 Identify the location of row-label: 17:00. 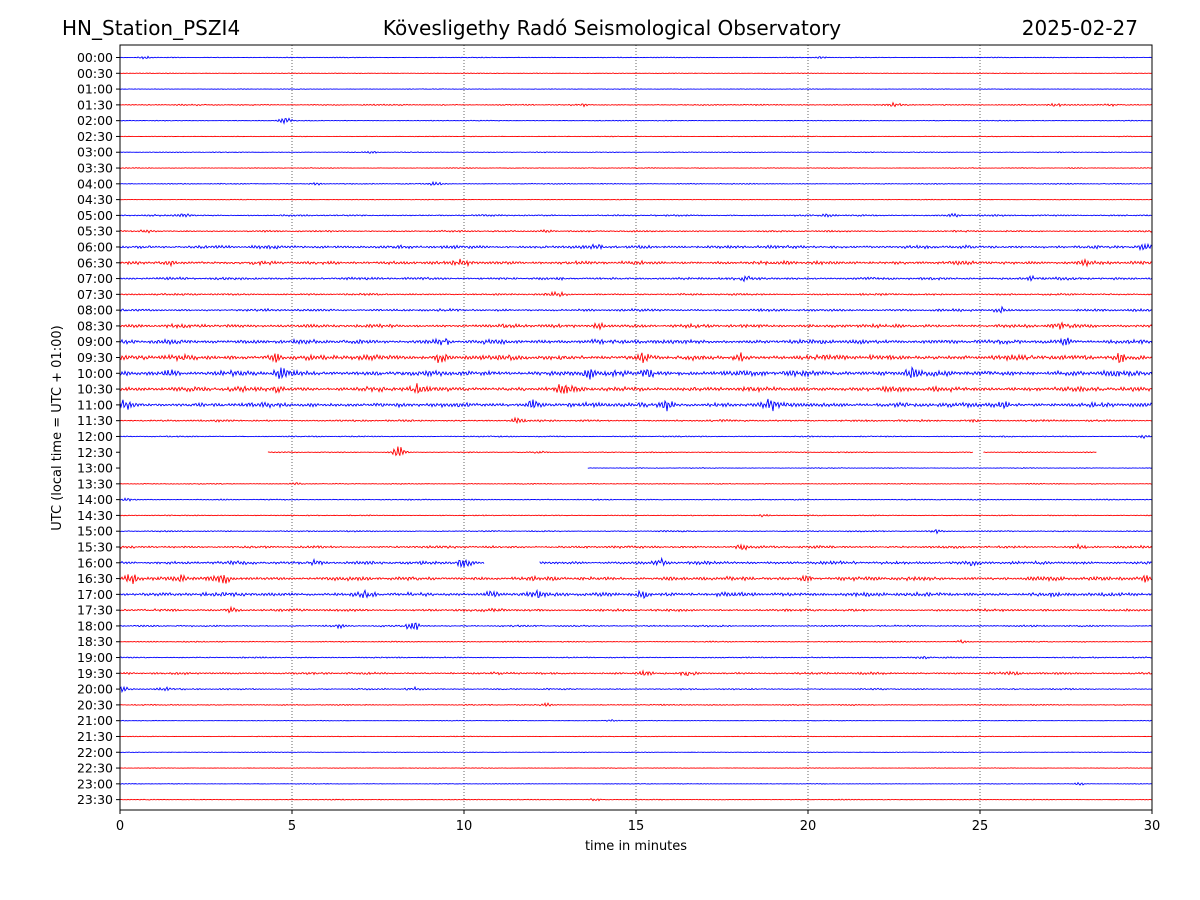
(95, 594).